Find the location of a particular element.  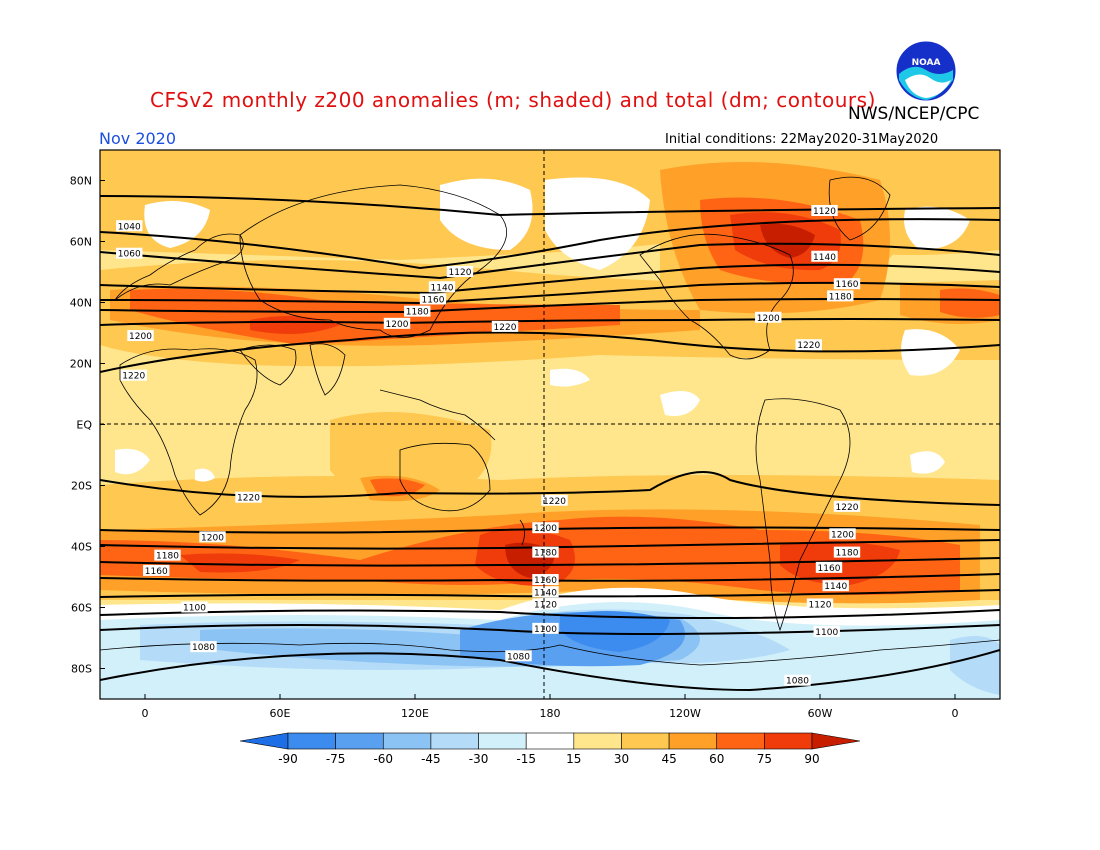

forecast-month: Nov 2020 is located at coordinates (138, 138).